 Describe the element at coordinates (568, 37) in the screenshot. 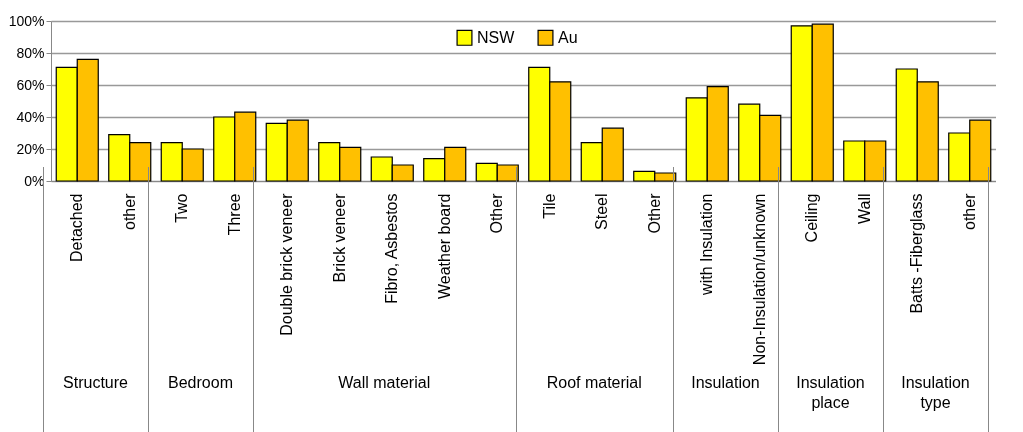

I see `legend-label: Au` at that location.